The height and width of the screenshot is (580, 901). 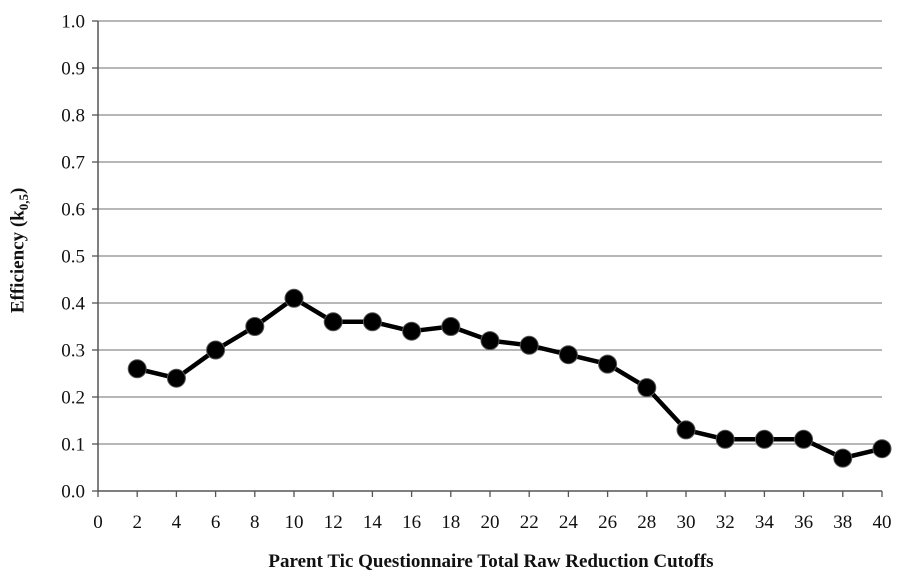 What do you see at coordinates (686, 522) in the screenshot?
I see `x-tick-label: 30` at bounding box center [686, 522].